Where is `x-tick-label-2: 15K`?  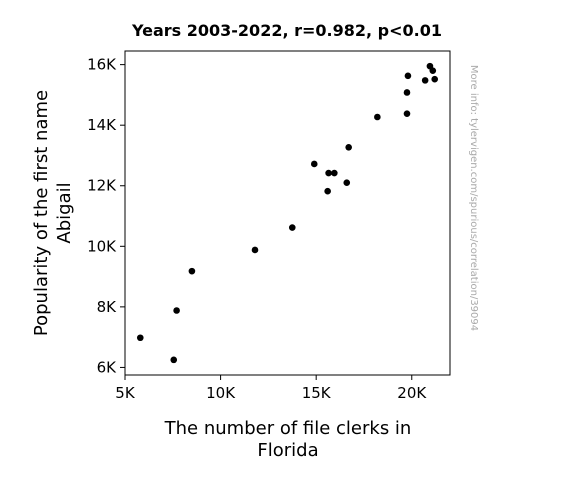
x-tick-label-2: 15K is located at coordinates (317, 393).